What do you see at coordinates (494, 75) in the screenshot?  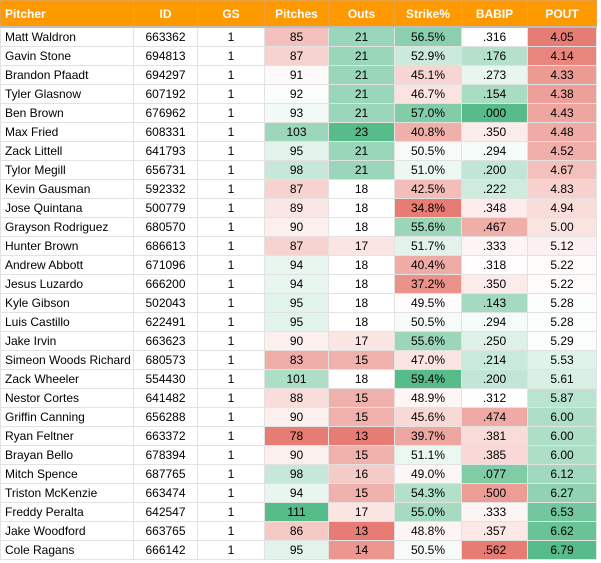 I see `data-cell: .273` at bounding box center [494, 75].